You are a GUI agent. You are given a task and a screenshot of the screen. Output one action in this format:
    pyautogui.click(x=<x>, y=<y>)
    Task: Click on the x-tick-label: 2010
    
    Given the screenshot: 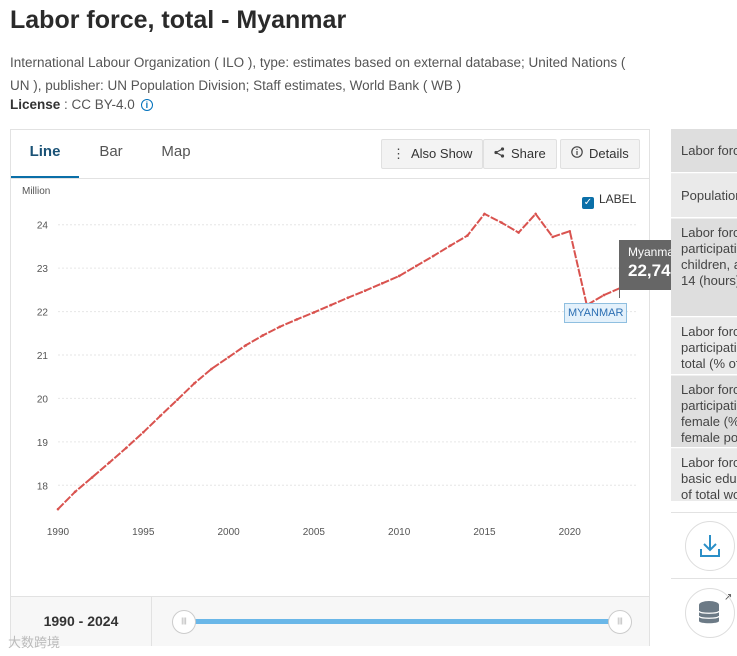 What is the action you would take?
    pyautogui.click(x=399, y=532)
    